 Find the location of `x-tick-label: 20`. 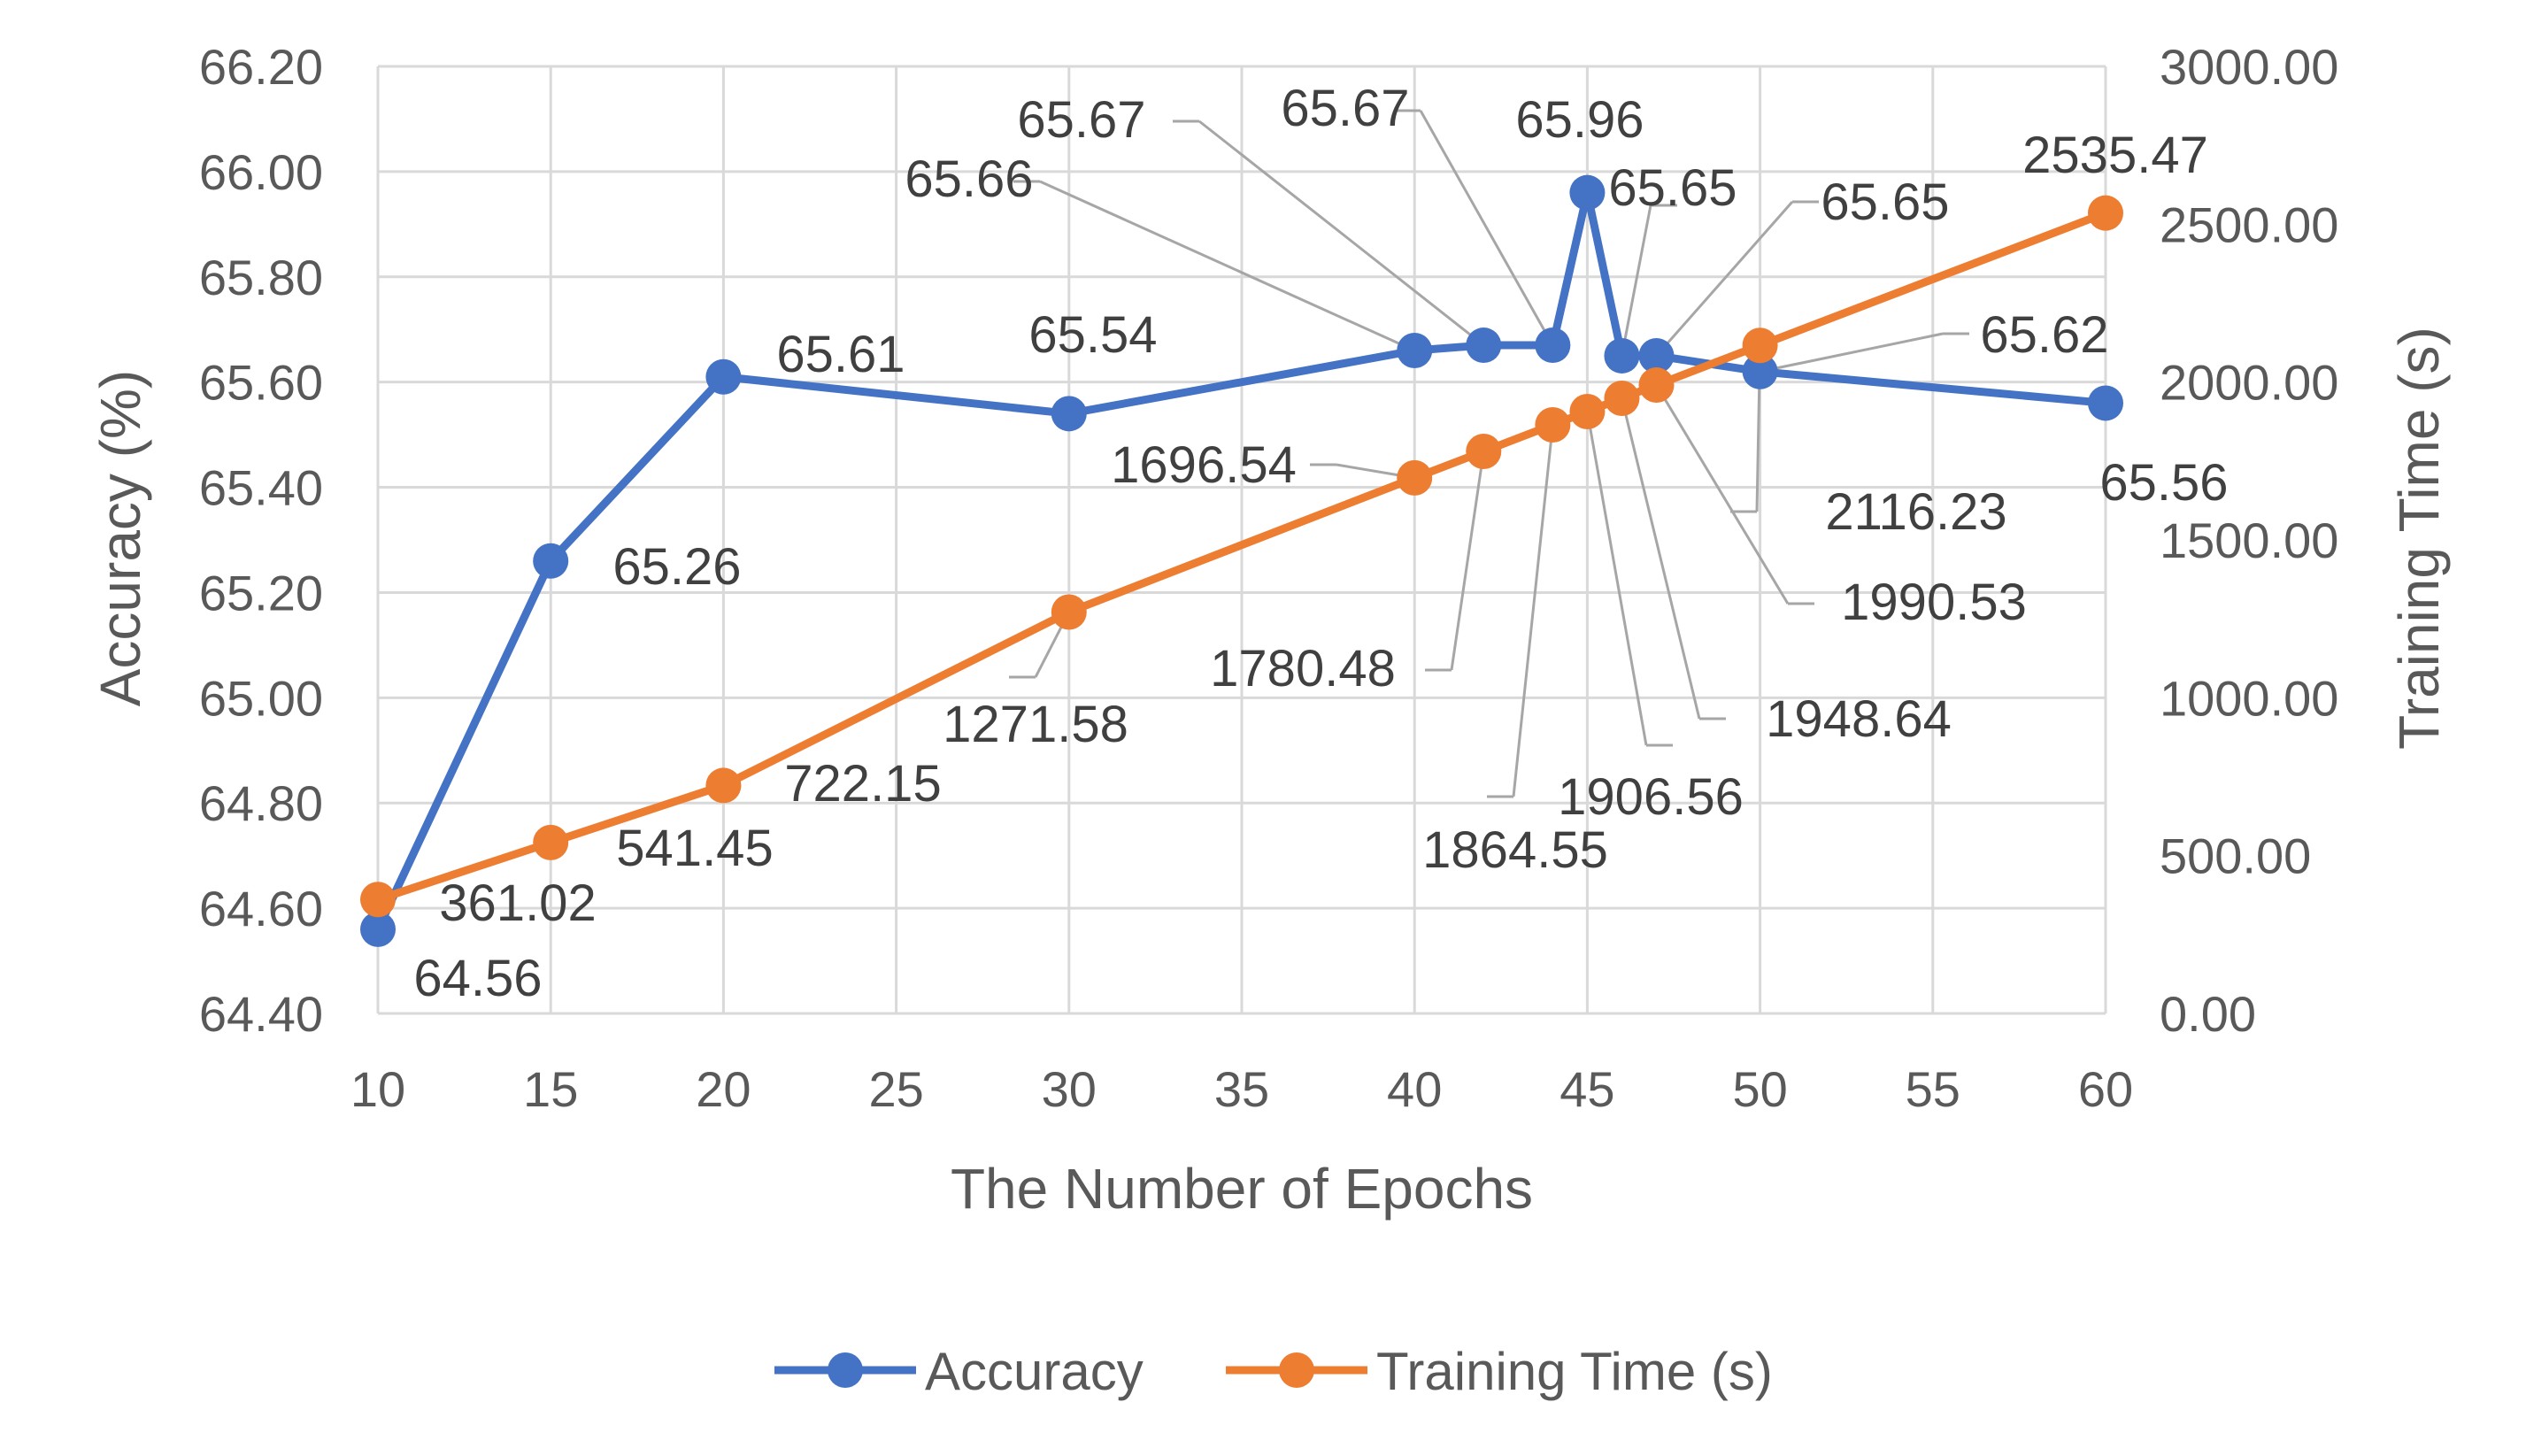

x-tick-label: 20 is located at coordinates (724, 1089).